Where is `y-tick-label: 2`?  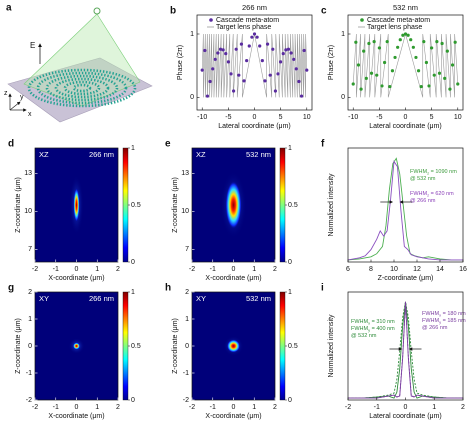
y-tick-label: 2 is located at coordinates (187, 292).